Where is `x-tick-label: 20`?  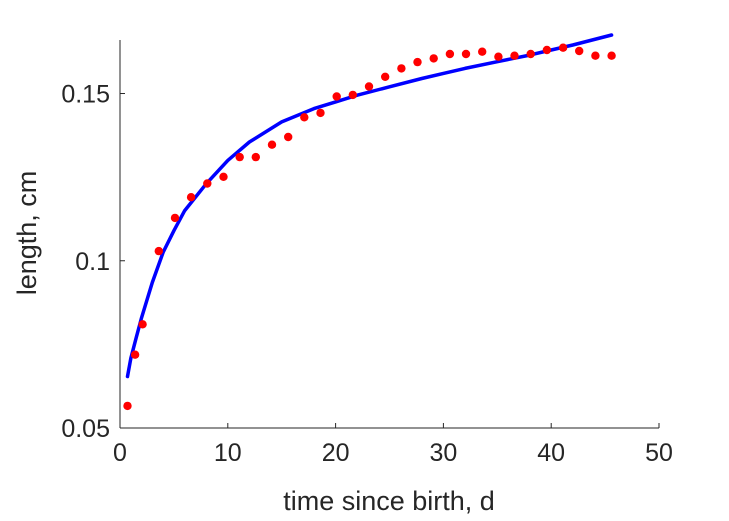
x-tick-label: 20 is located at coordinates (336, 453).